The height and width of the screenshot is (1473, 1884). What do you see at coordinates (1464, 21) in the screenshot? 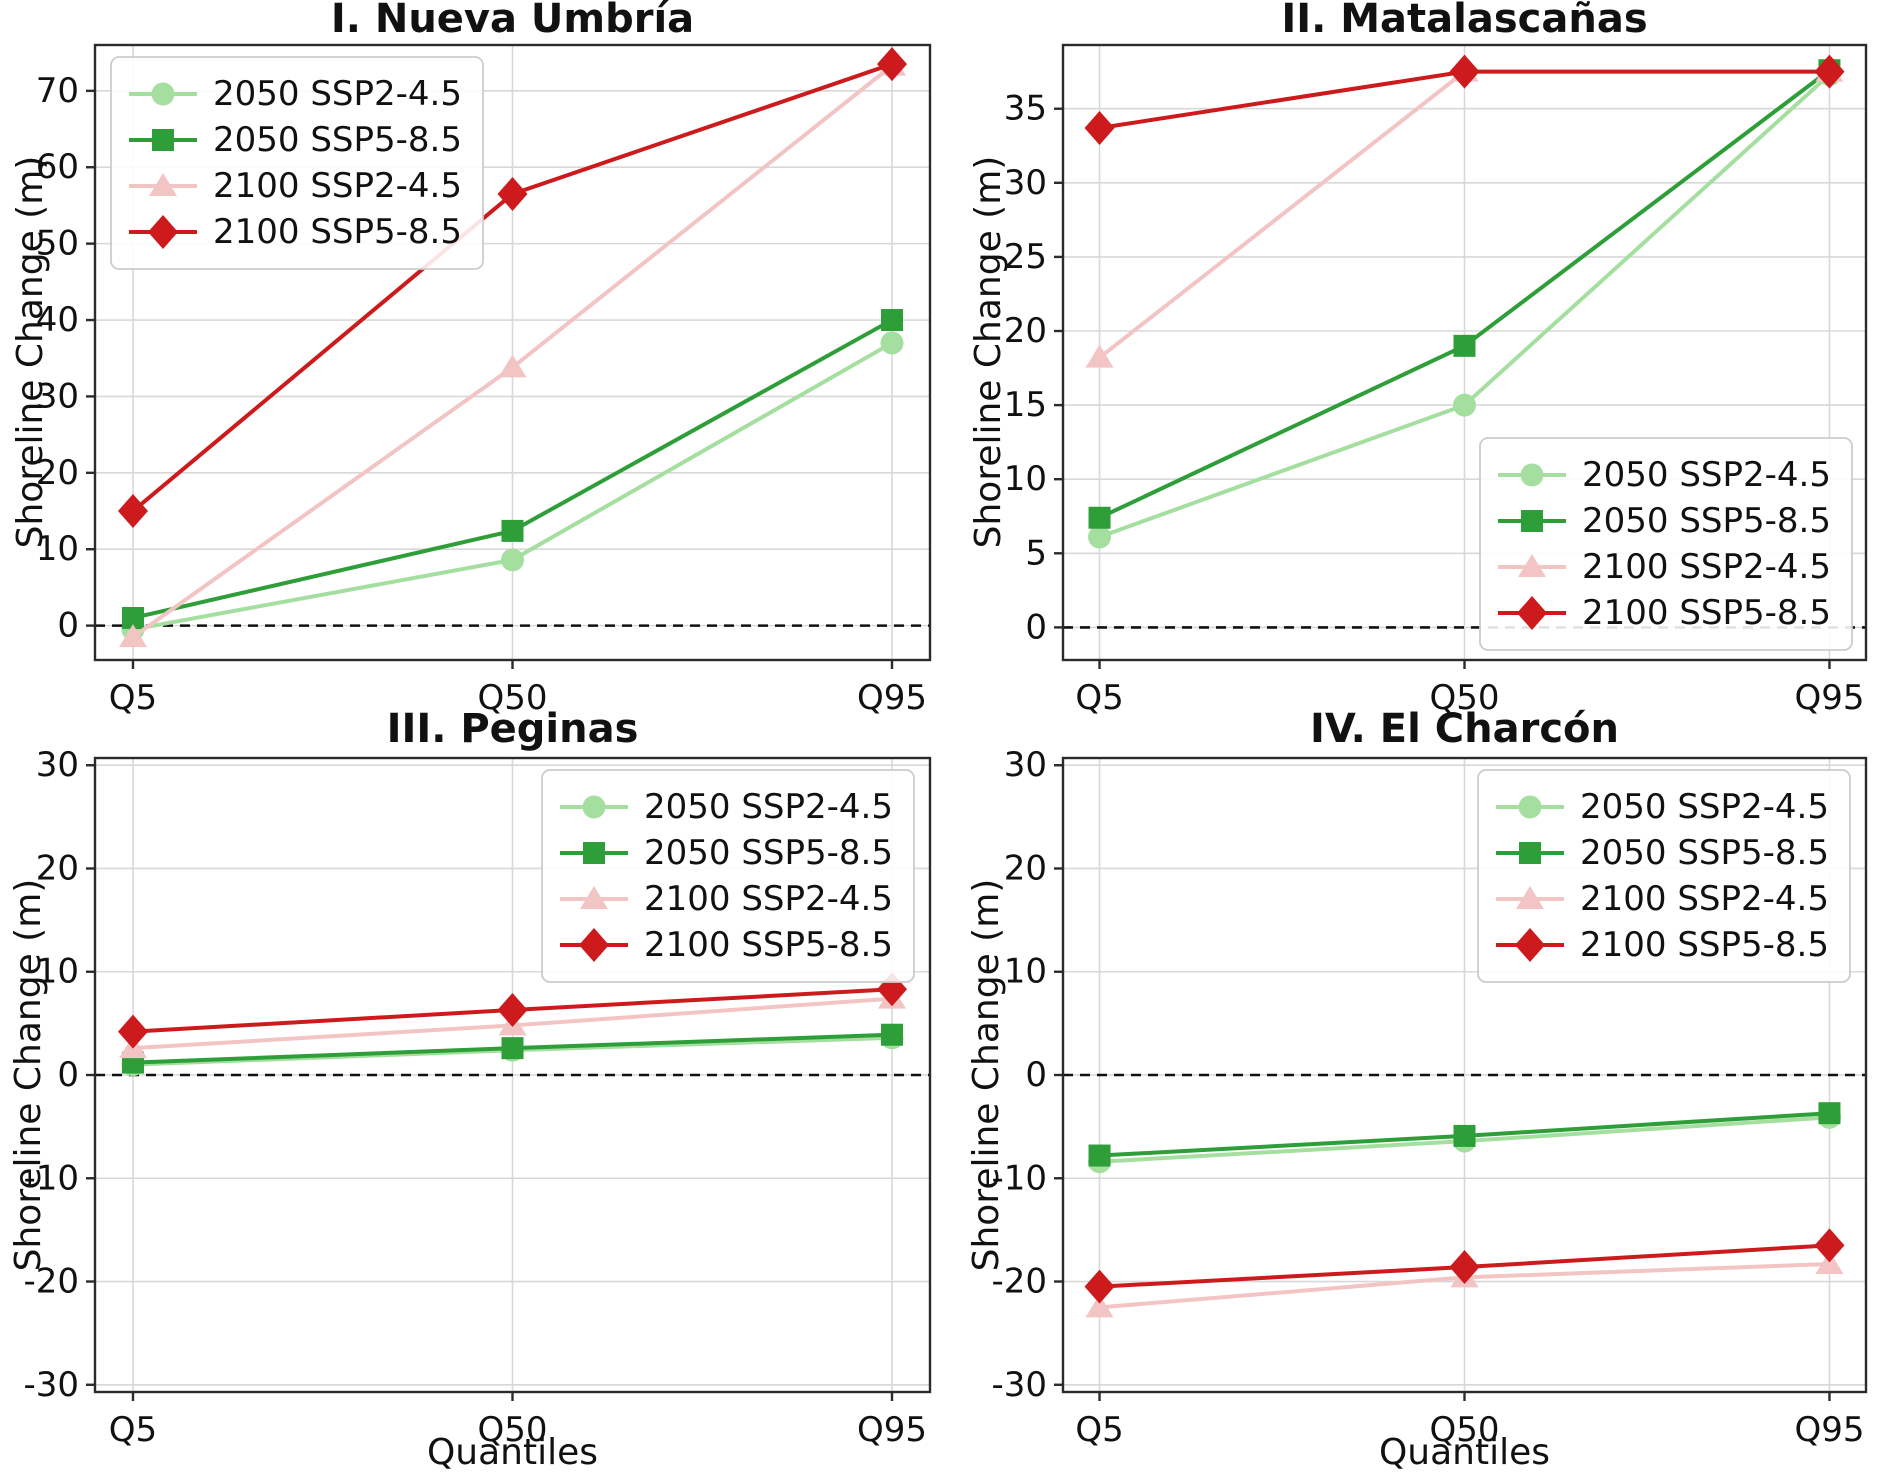
I see `panel-title-matalascanas: II. Matalascañas` at bounding box center [1464, 21].